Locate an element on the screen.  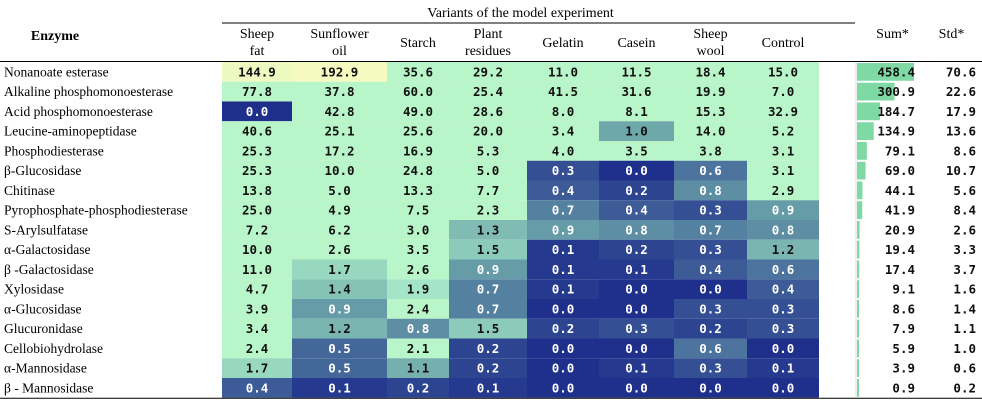
heat-value-r4-c4: 20.0 is located at coordinates (488, 131).